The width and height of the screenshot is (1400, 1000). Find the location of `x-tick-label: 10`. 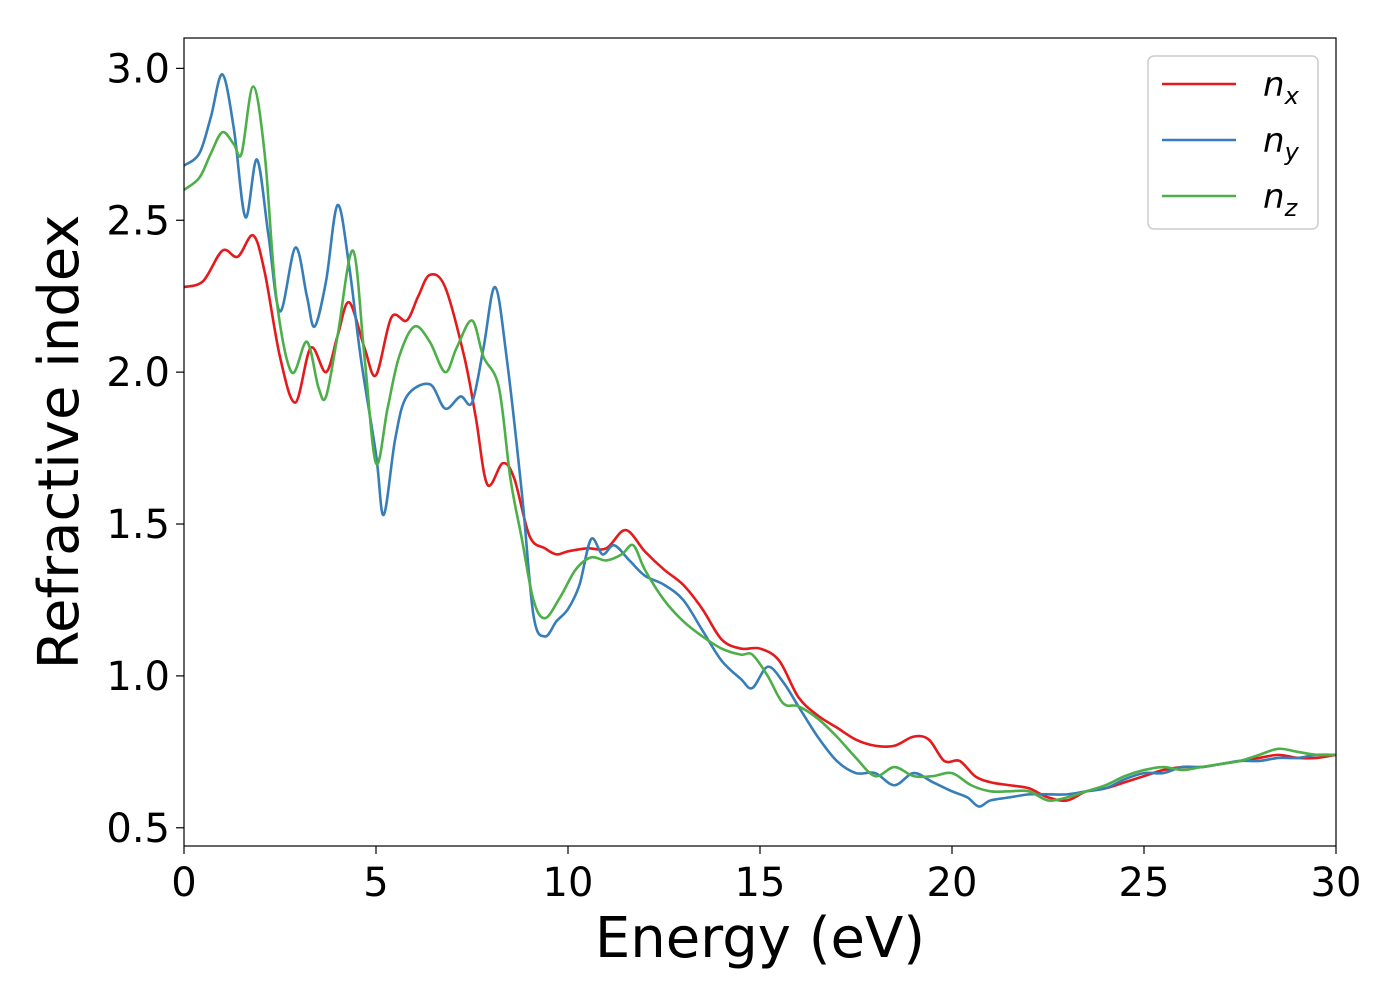

x-tick-label: 10 is located at coordinates (568, 883).